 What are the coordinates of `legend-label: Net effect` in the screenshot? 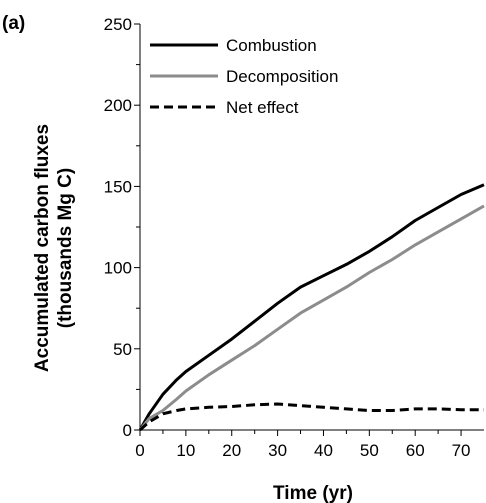 It's located at (262, 107).